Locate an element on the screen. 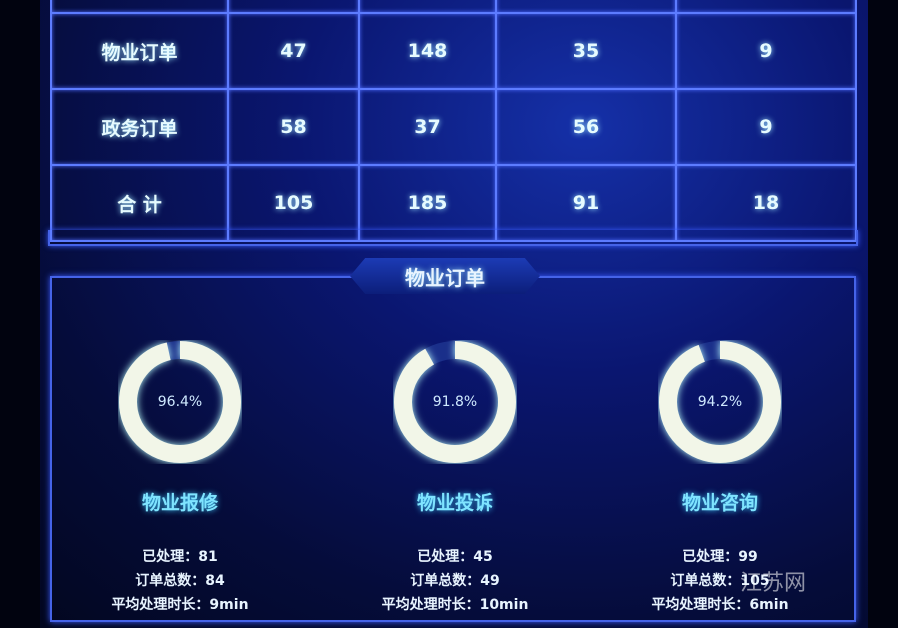 The width and height of the screenshot is (898, 628). table-frame-bottom is located at coordinates (453, 238).